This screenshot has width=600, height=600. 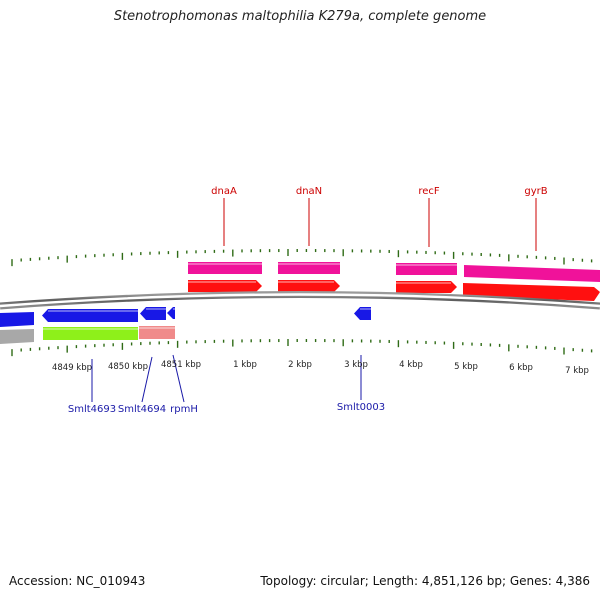 What do you see at coordinates (309, 191) in the screenshot?
I see `gene-label-dnaN: dnaN` at bounding box center [309, 191].